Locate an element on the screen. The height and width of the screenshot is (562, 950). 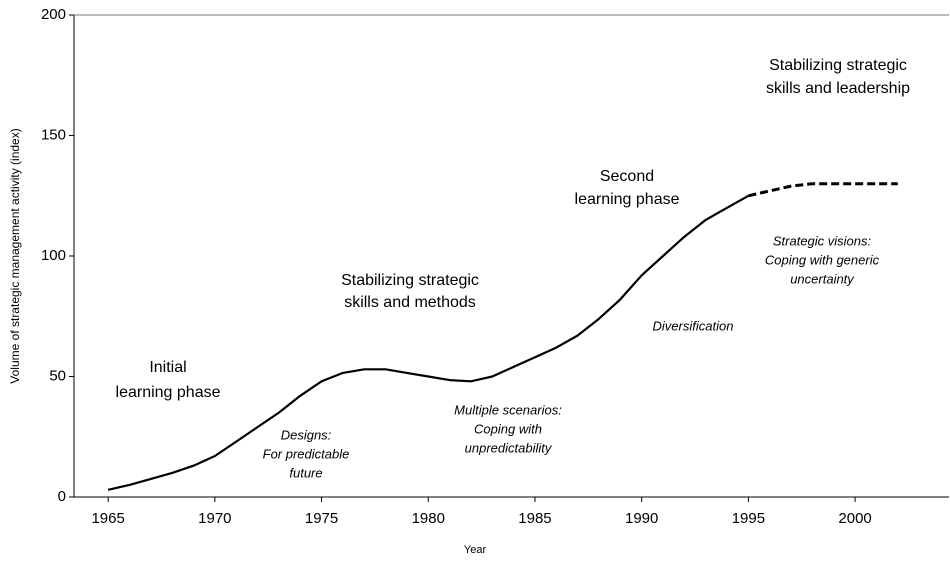
y-tick-label: 200 is located at coordinates (53, 14).